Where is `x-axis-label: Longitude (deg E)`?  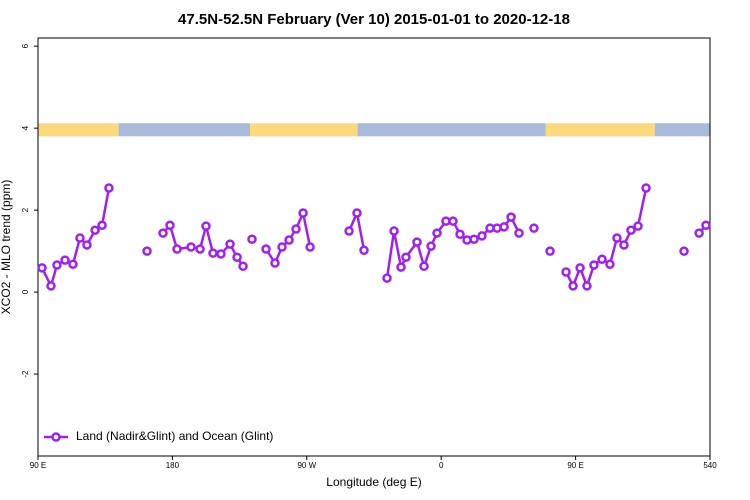
x-axis-label: Longitude (deg E) is located at coordinates (373, 482).